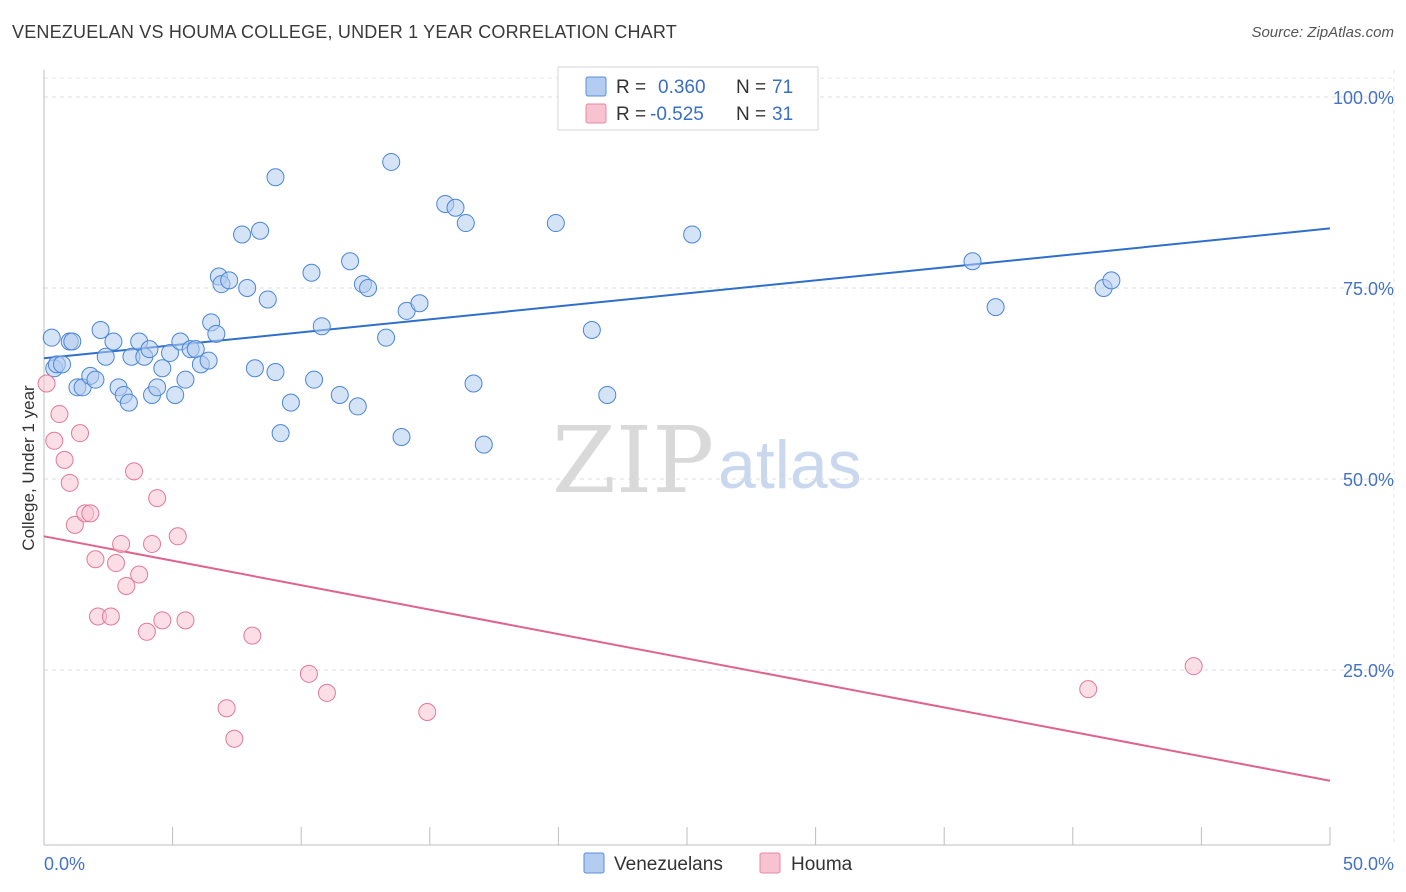 This screenshot has width=1406, height=892. What do you see at coordinates (782, 87) in the screenshot?
I see `legend-n-value: 71` at bounding box center [782, 87].